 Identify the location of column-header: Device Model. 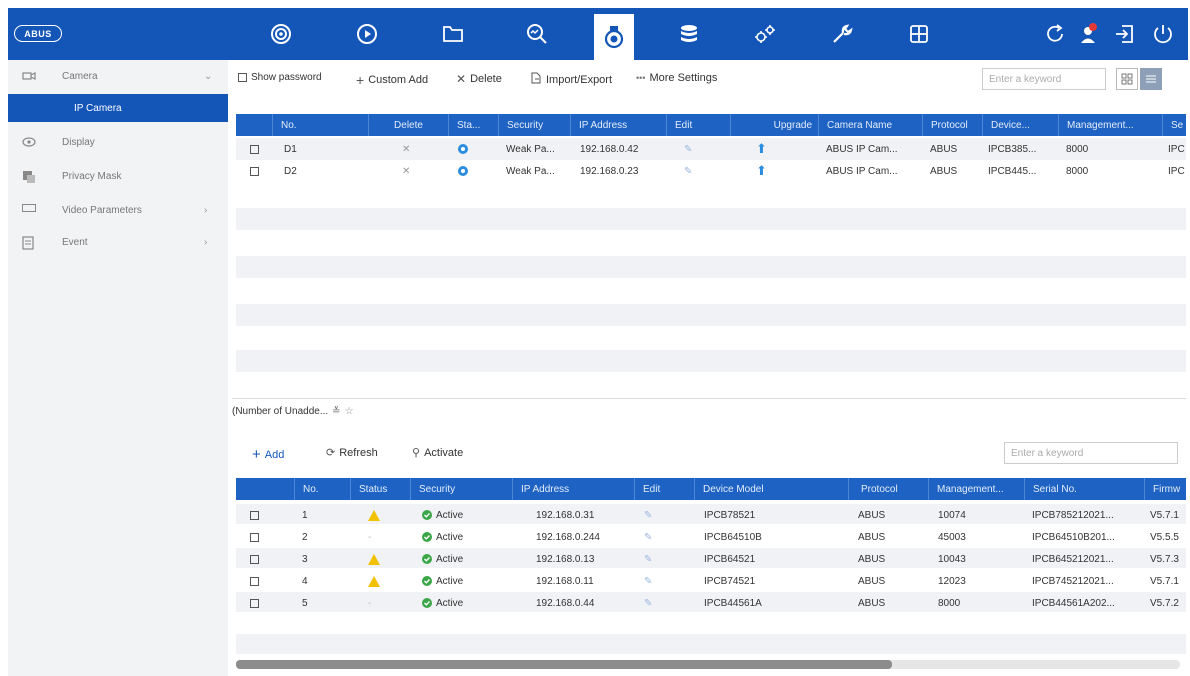
(771, 489).